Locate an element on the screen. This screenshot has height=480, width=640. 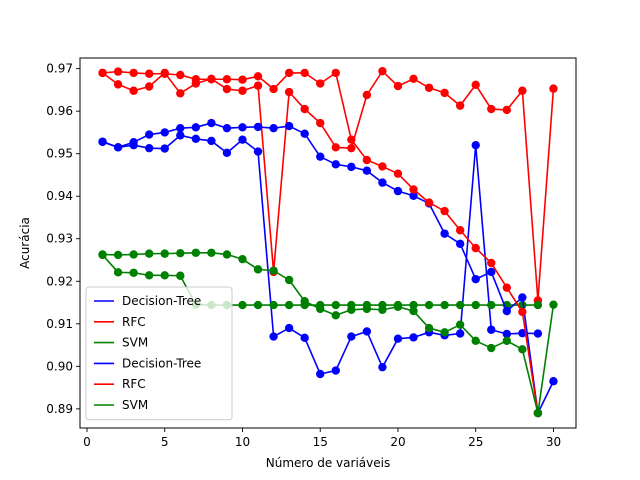
x-tick-label: 25 is located at coordinates (475, 442).